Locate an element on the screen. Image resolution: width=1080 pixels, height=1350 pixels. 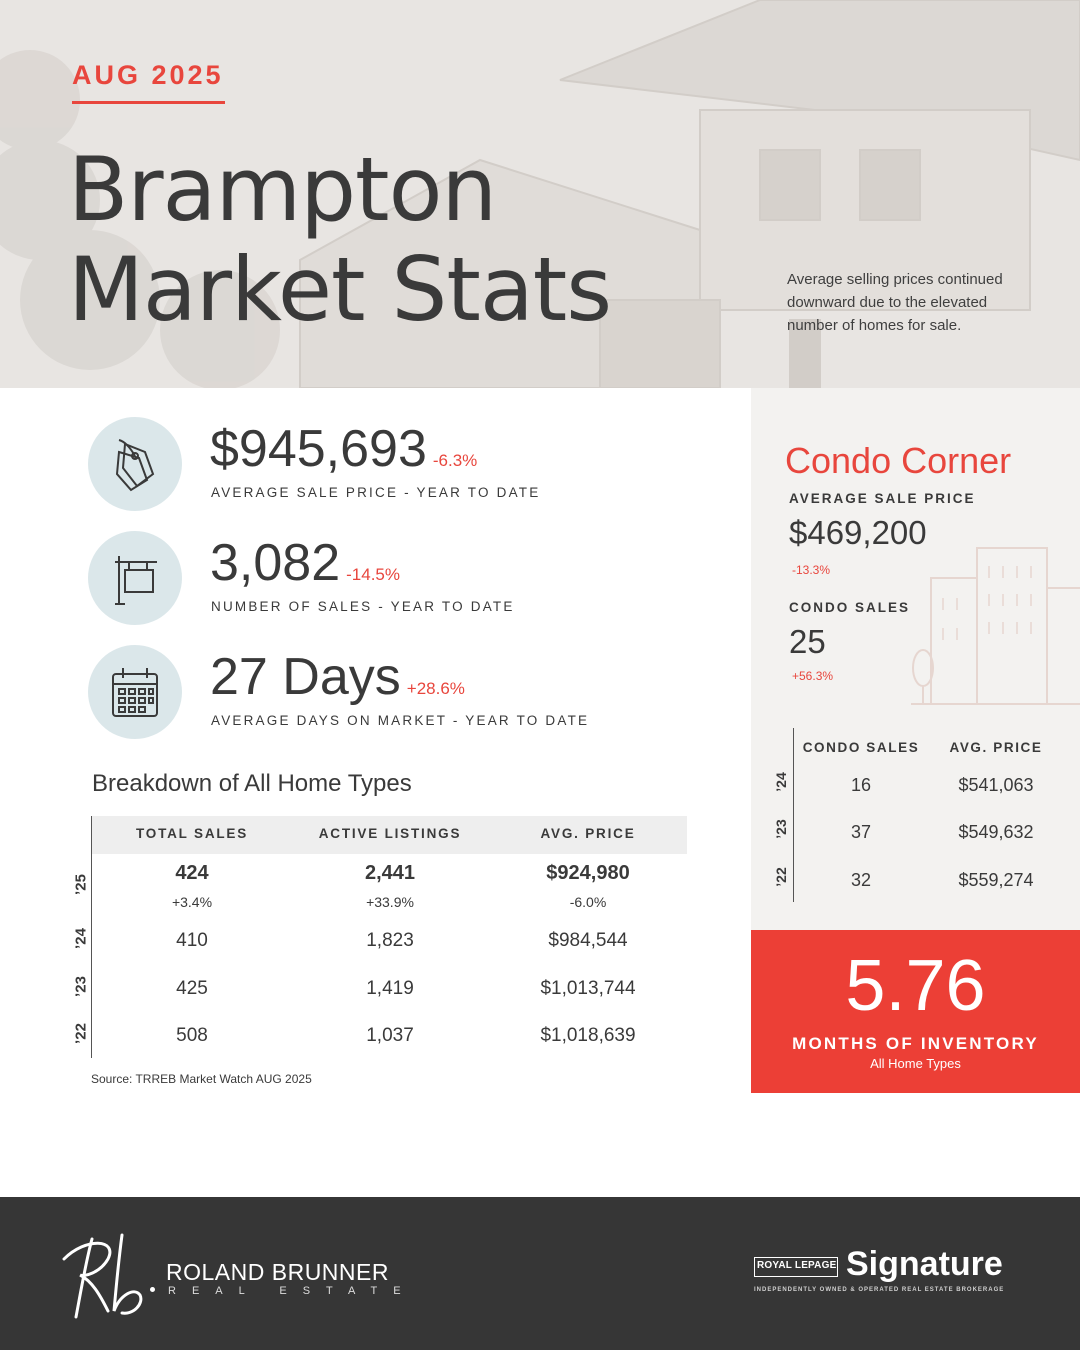
total-sales-change: +3.4% is located at coordinates (192, 902).